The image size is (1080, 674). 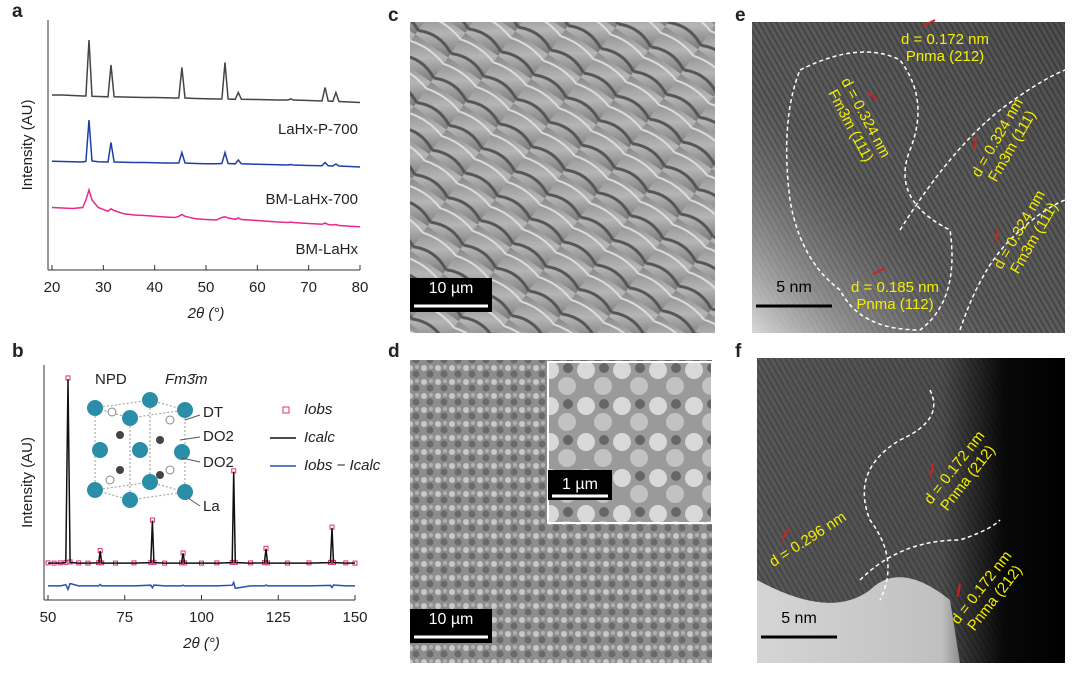 What do you see at coordinates (18, 351) in the screenshot?
I see `panel-label: b` at bounding box center [18, 351].